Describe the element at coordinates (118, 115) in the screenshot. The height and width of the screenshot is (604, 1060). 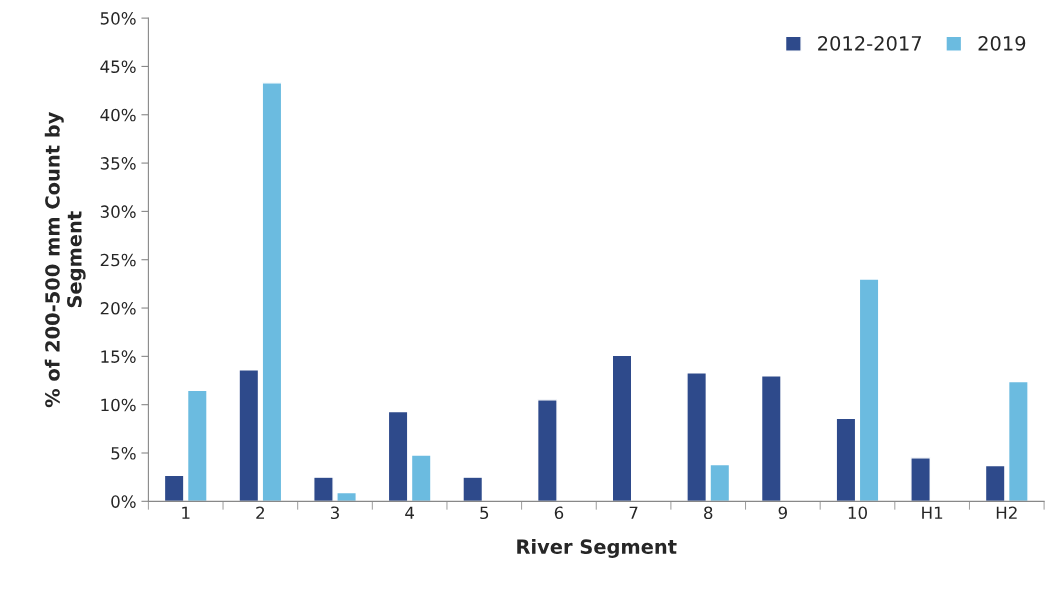
I see `y-tick-label: 40%` at that location.